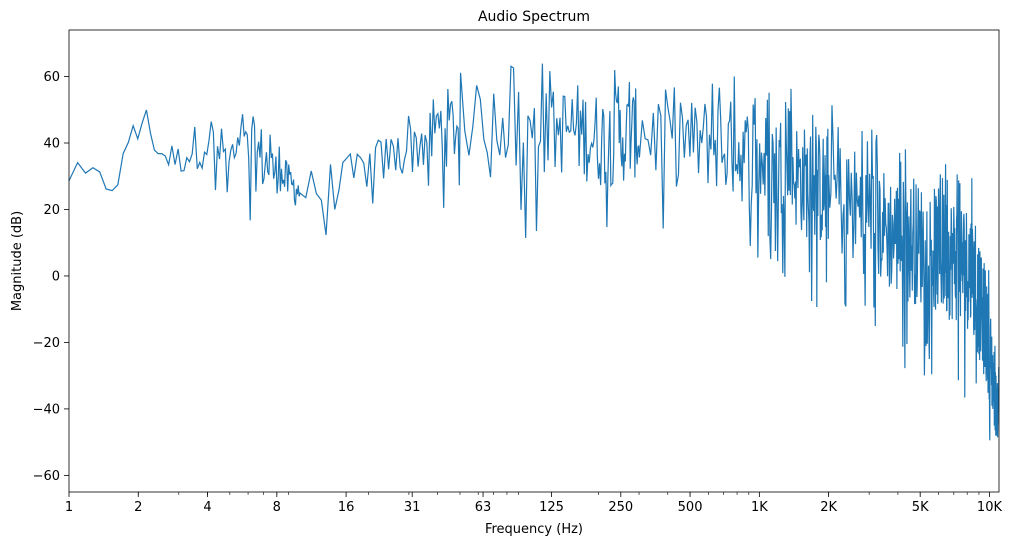 The height and width of the screenshot is (545, 1012). What do you see at coordinates (412, 507) in the screenshot?
I see `x-tick-label: 31` at bounding box center [412, 507].